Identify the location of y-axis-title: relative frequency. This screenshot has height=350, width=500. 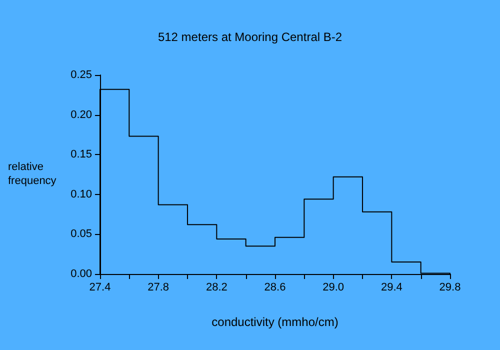
(32, 174).